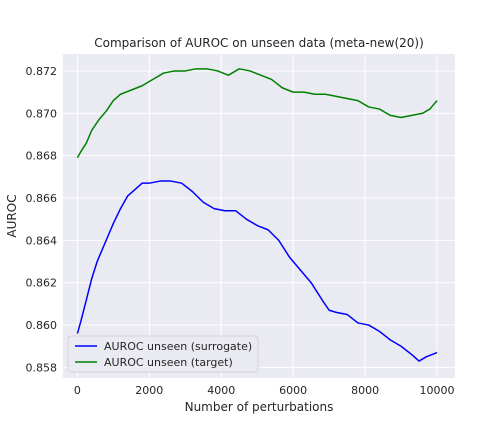  I want to click on y-tick-label: 0.868, so click(42, 156).